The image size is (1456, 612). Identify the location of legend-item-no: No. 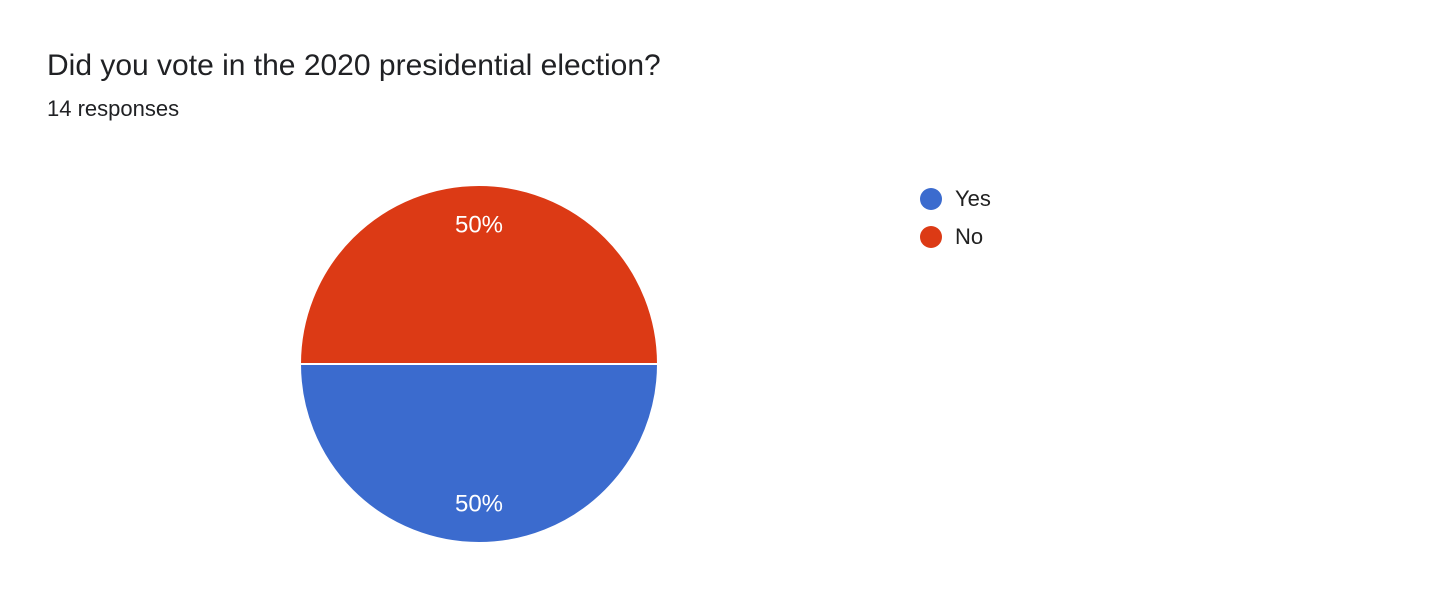
(955, 237).